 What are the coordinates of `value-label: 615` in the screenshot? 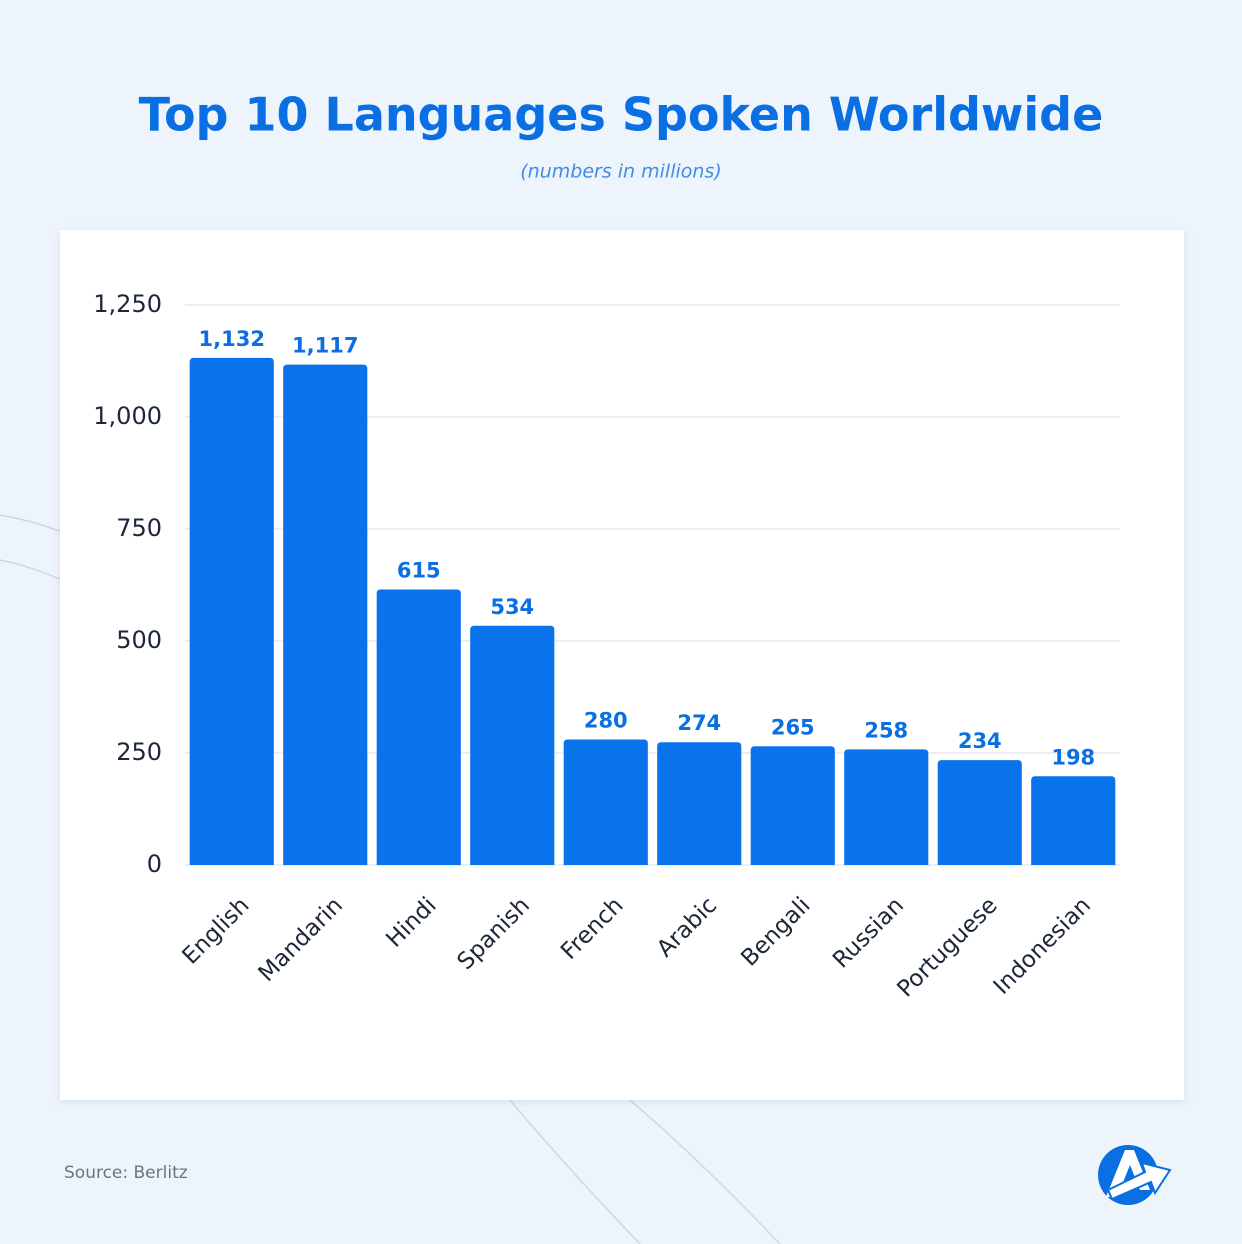 It's located at (419, 570).